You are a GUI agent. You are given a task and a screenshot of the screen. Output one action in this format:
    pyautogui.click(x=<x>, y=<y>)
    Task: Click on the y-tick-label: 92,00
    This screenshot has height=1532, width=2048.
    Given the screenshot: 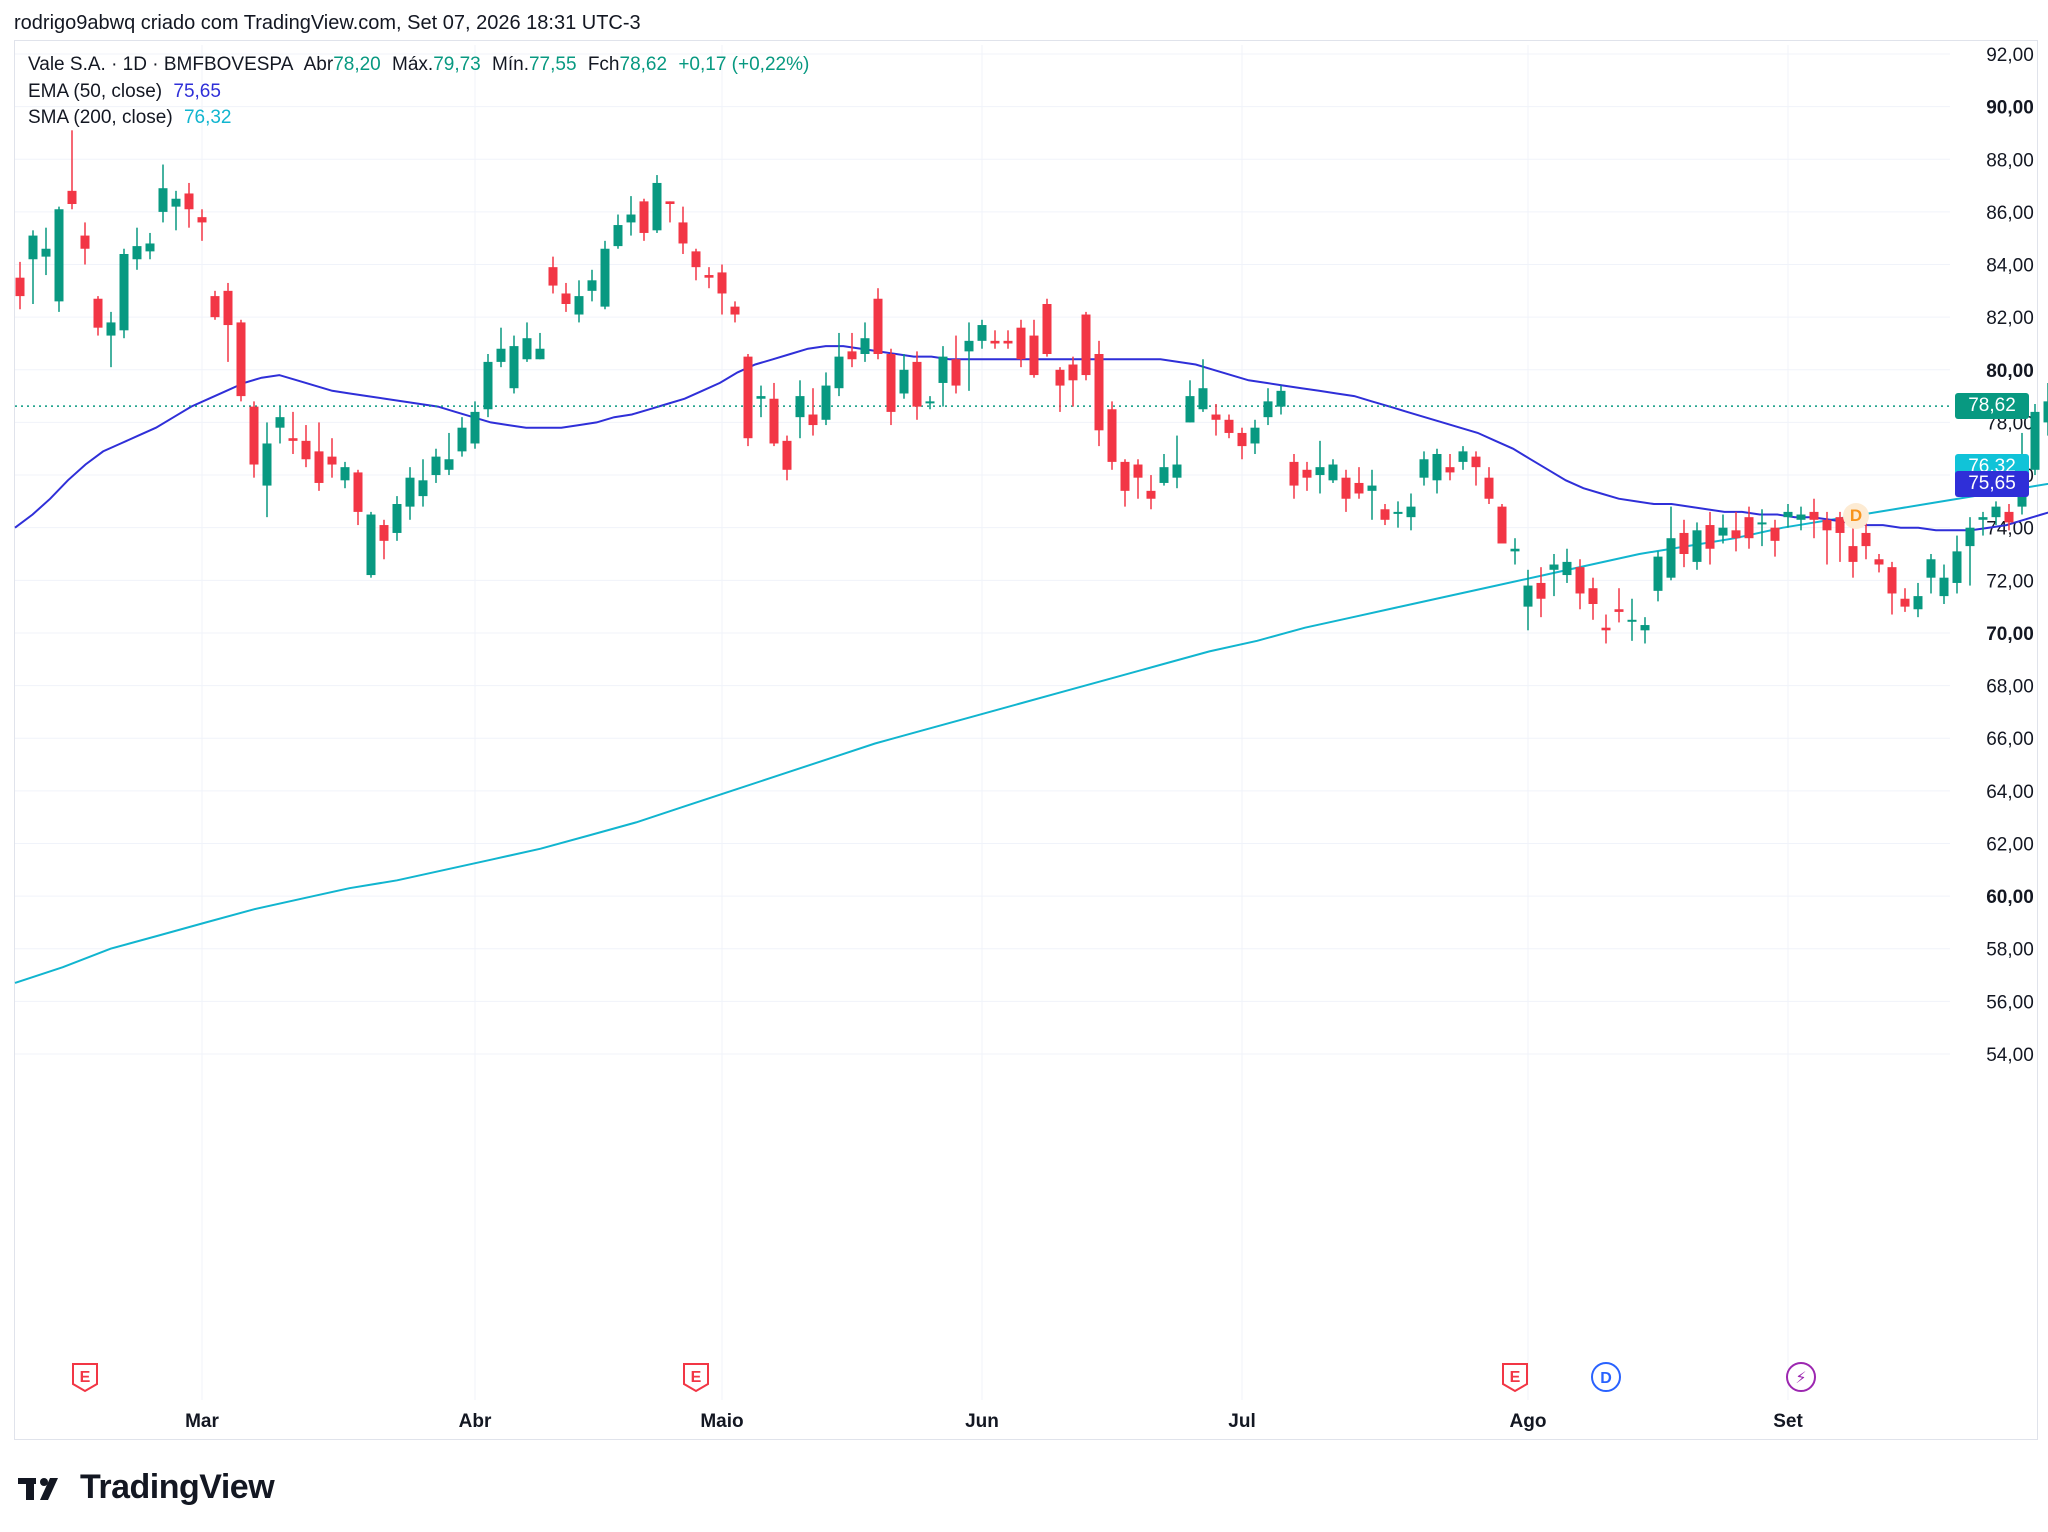 What is the action you would take?
    pyautogui.click(x=2010, y=55)
    